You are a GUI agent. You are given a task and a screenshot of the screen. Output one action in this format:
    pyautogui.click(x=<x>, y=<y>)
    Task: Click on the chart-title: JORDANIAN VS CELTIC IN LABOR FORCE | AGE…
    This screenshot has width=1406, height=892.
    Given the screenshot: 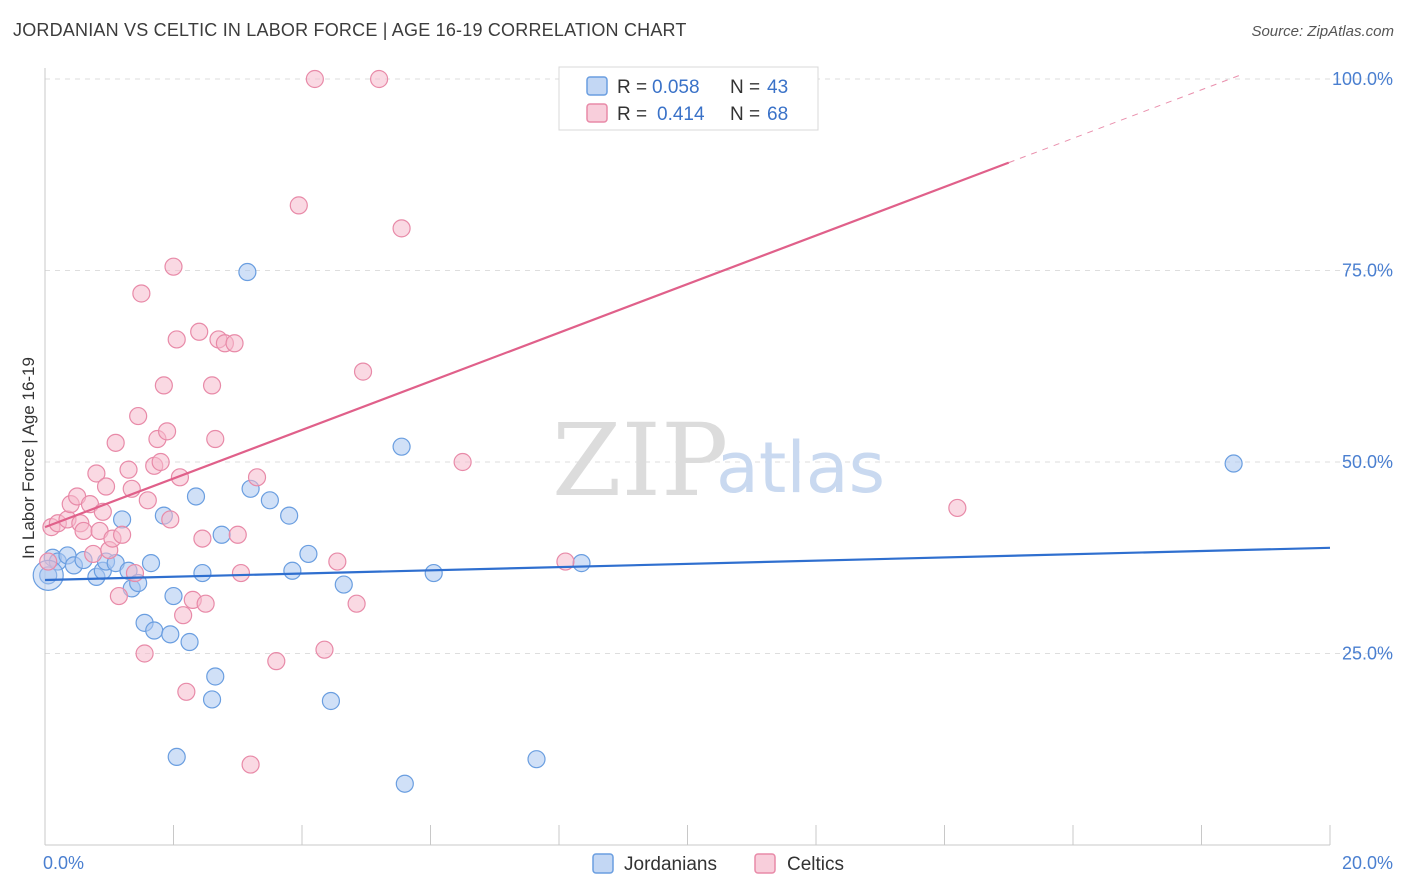 What is the action you would take?
    pyautogui.click(x=350, y=30)
    